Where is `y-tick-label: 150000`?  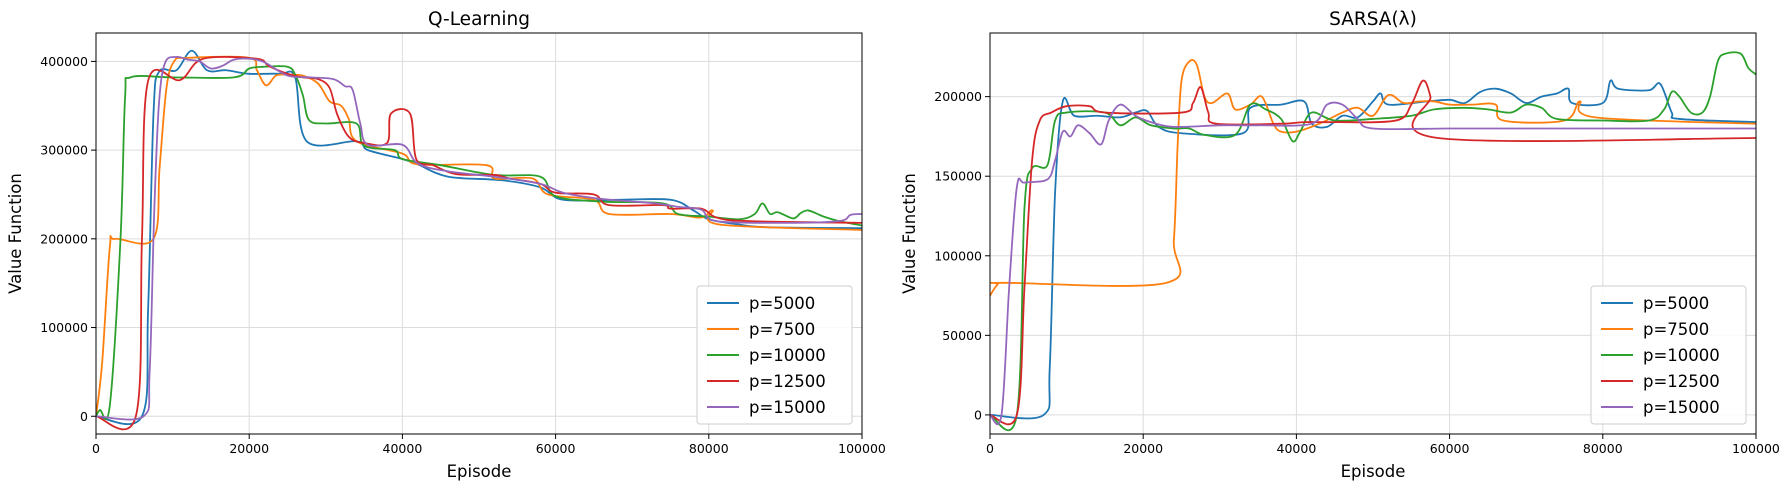
y-tick-label: 150000 is located at coordinates (958, 176).